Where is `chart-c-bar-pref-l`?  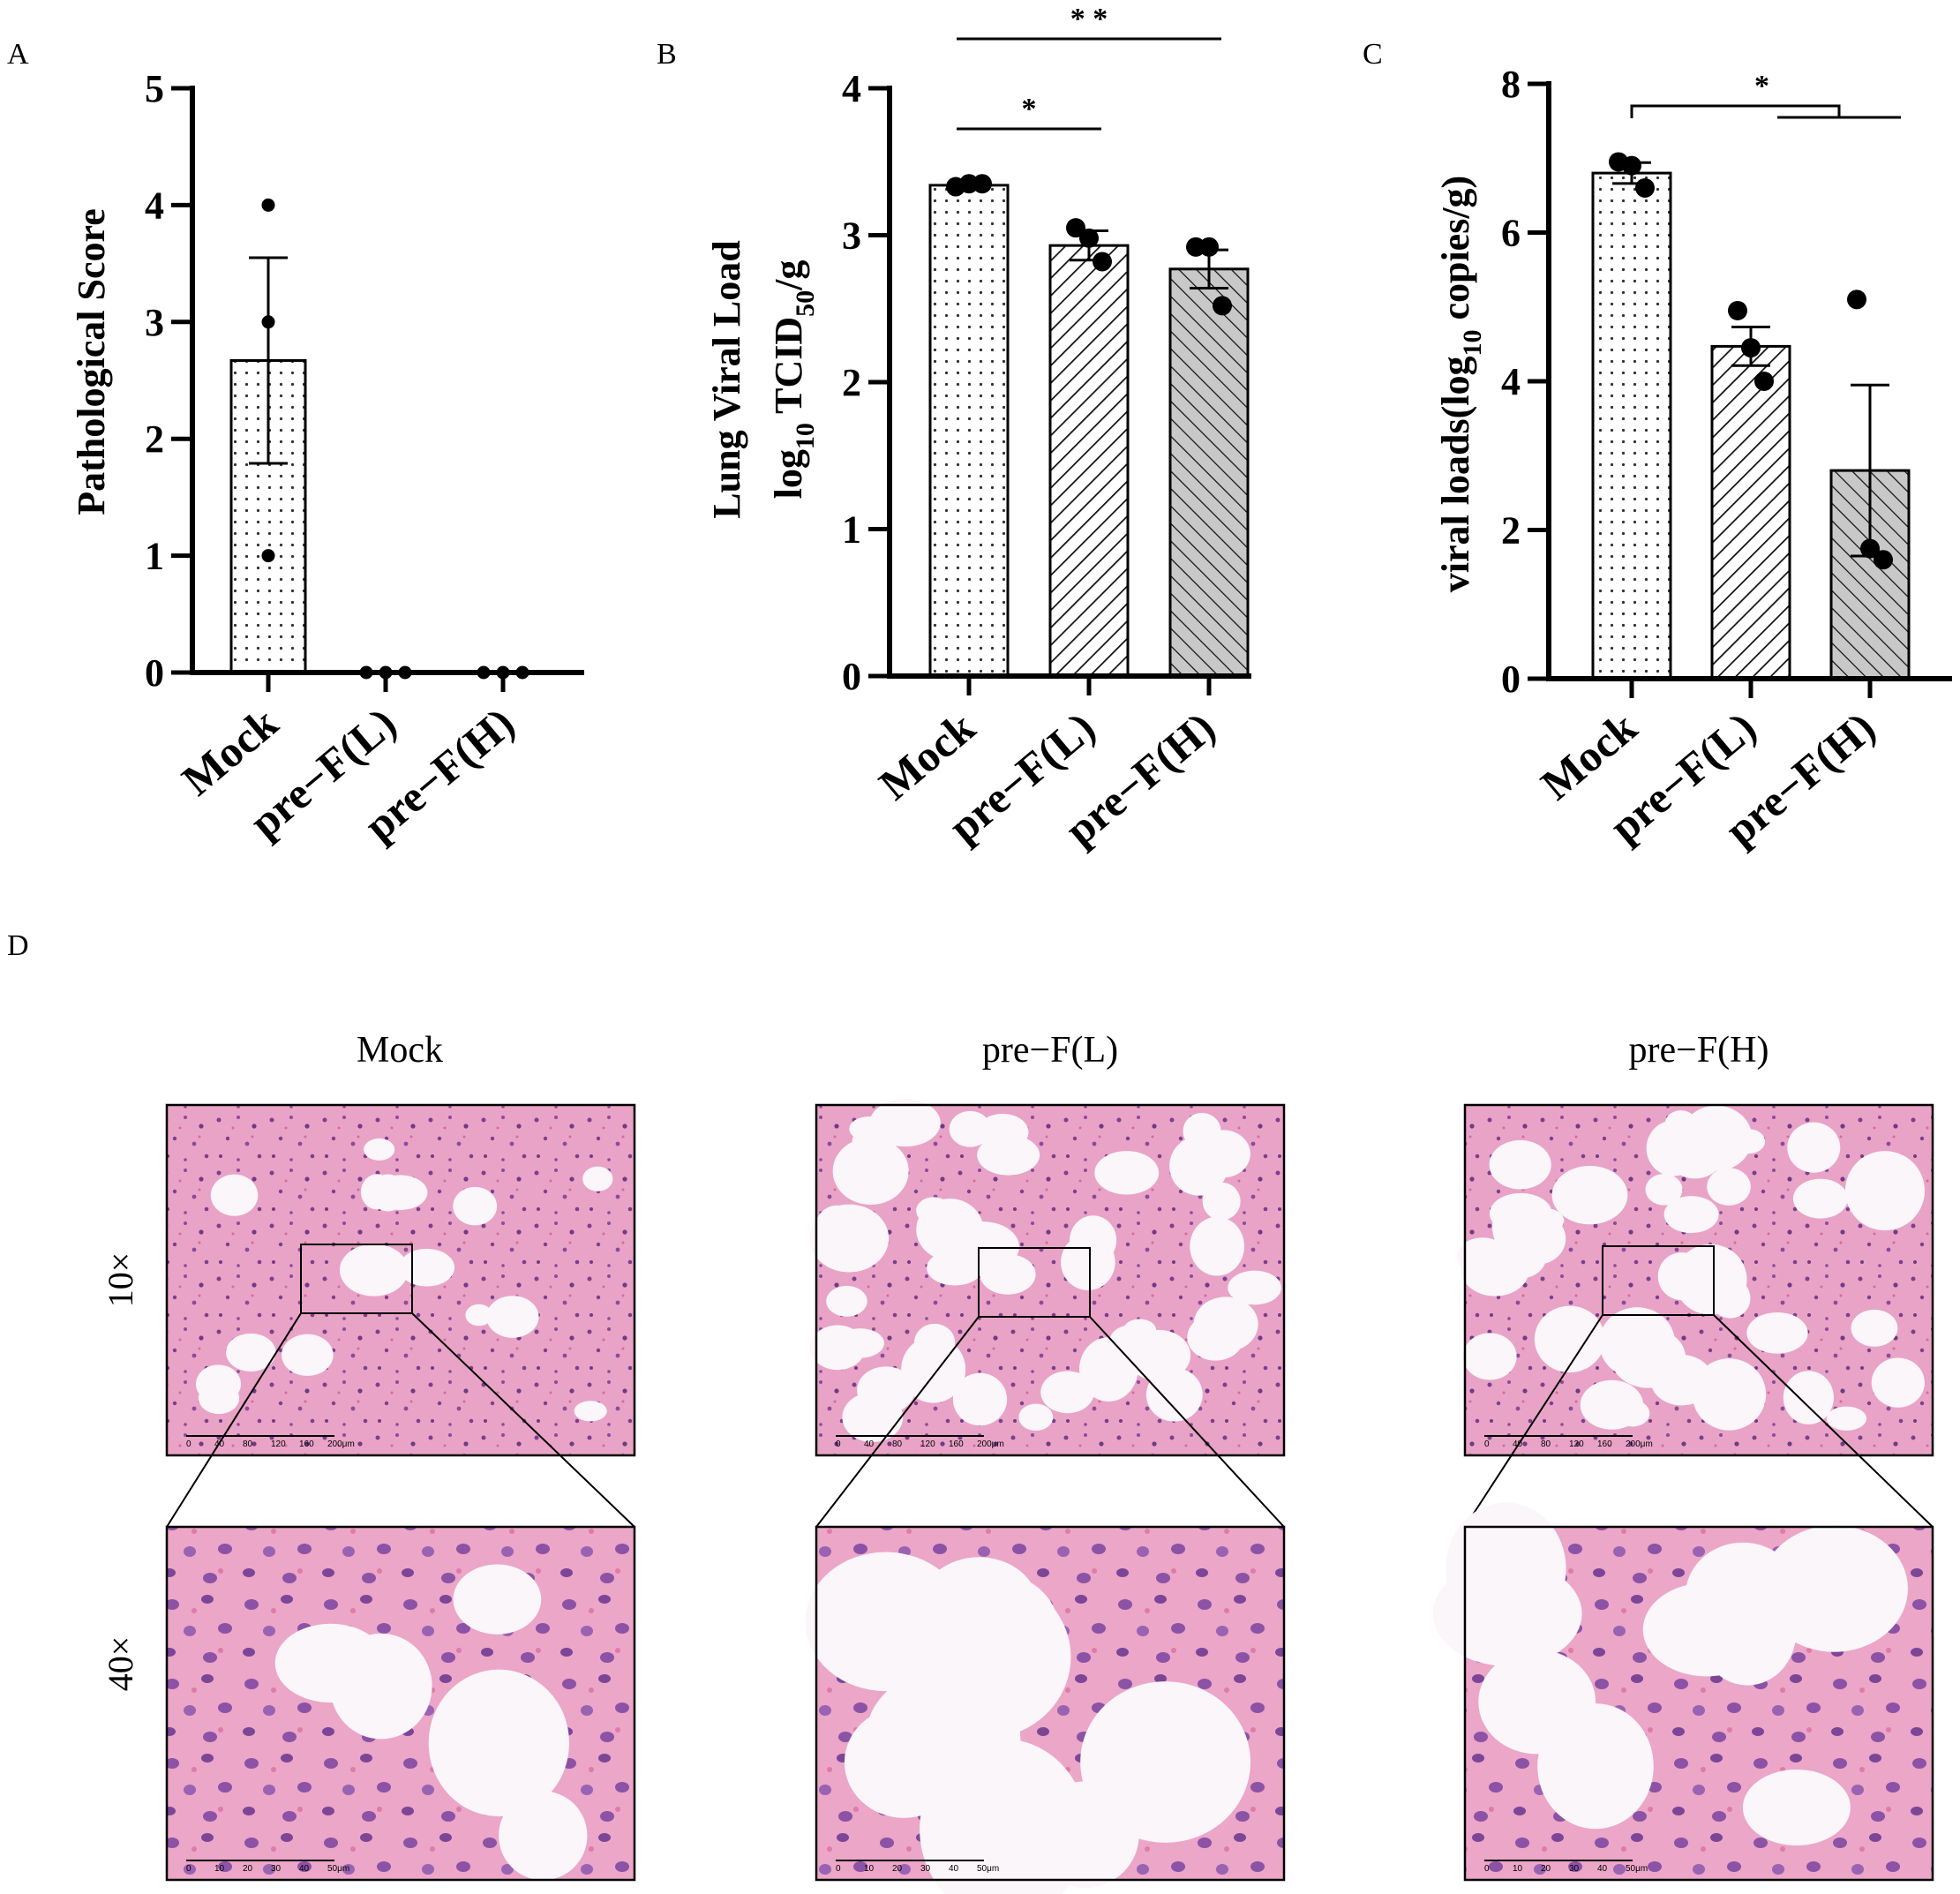 chart-c-bar-pref-l is located at coordinates (1751, 512).